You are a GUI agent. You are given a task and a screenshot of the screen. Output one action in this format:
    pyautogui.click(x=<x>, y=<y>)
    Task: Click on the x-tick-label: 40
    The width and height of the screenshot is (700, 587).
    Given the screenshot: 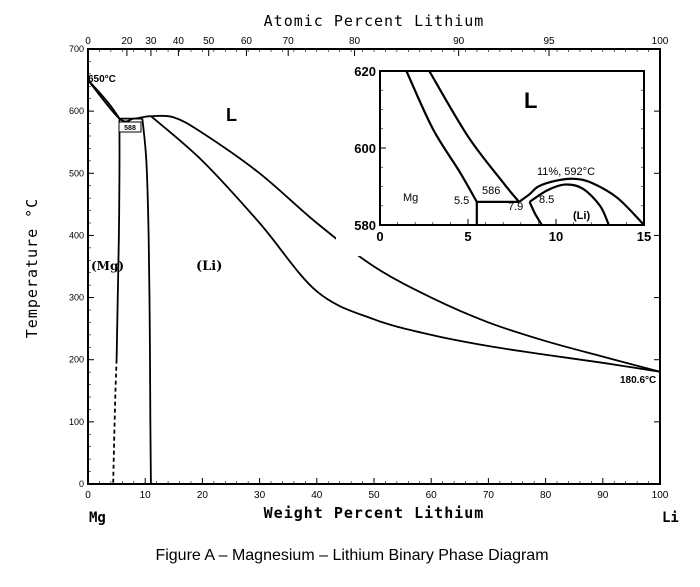 What is the action you would take?
    pyautogui.click(x=317, y=495)
    